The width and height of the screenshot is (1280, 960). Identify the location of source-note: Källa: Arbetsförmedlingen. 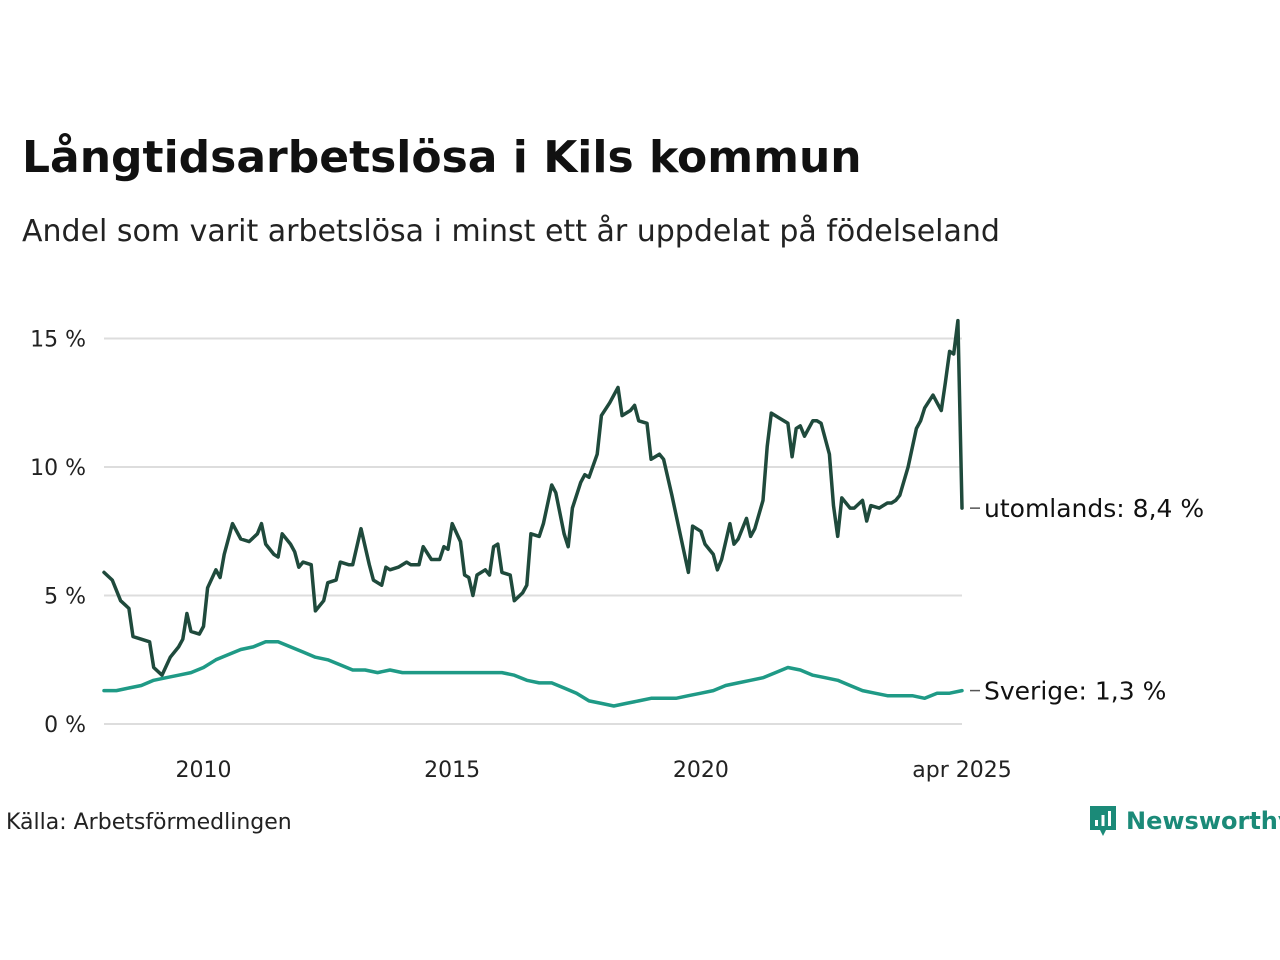
(149, 822).